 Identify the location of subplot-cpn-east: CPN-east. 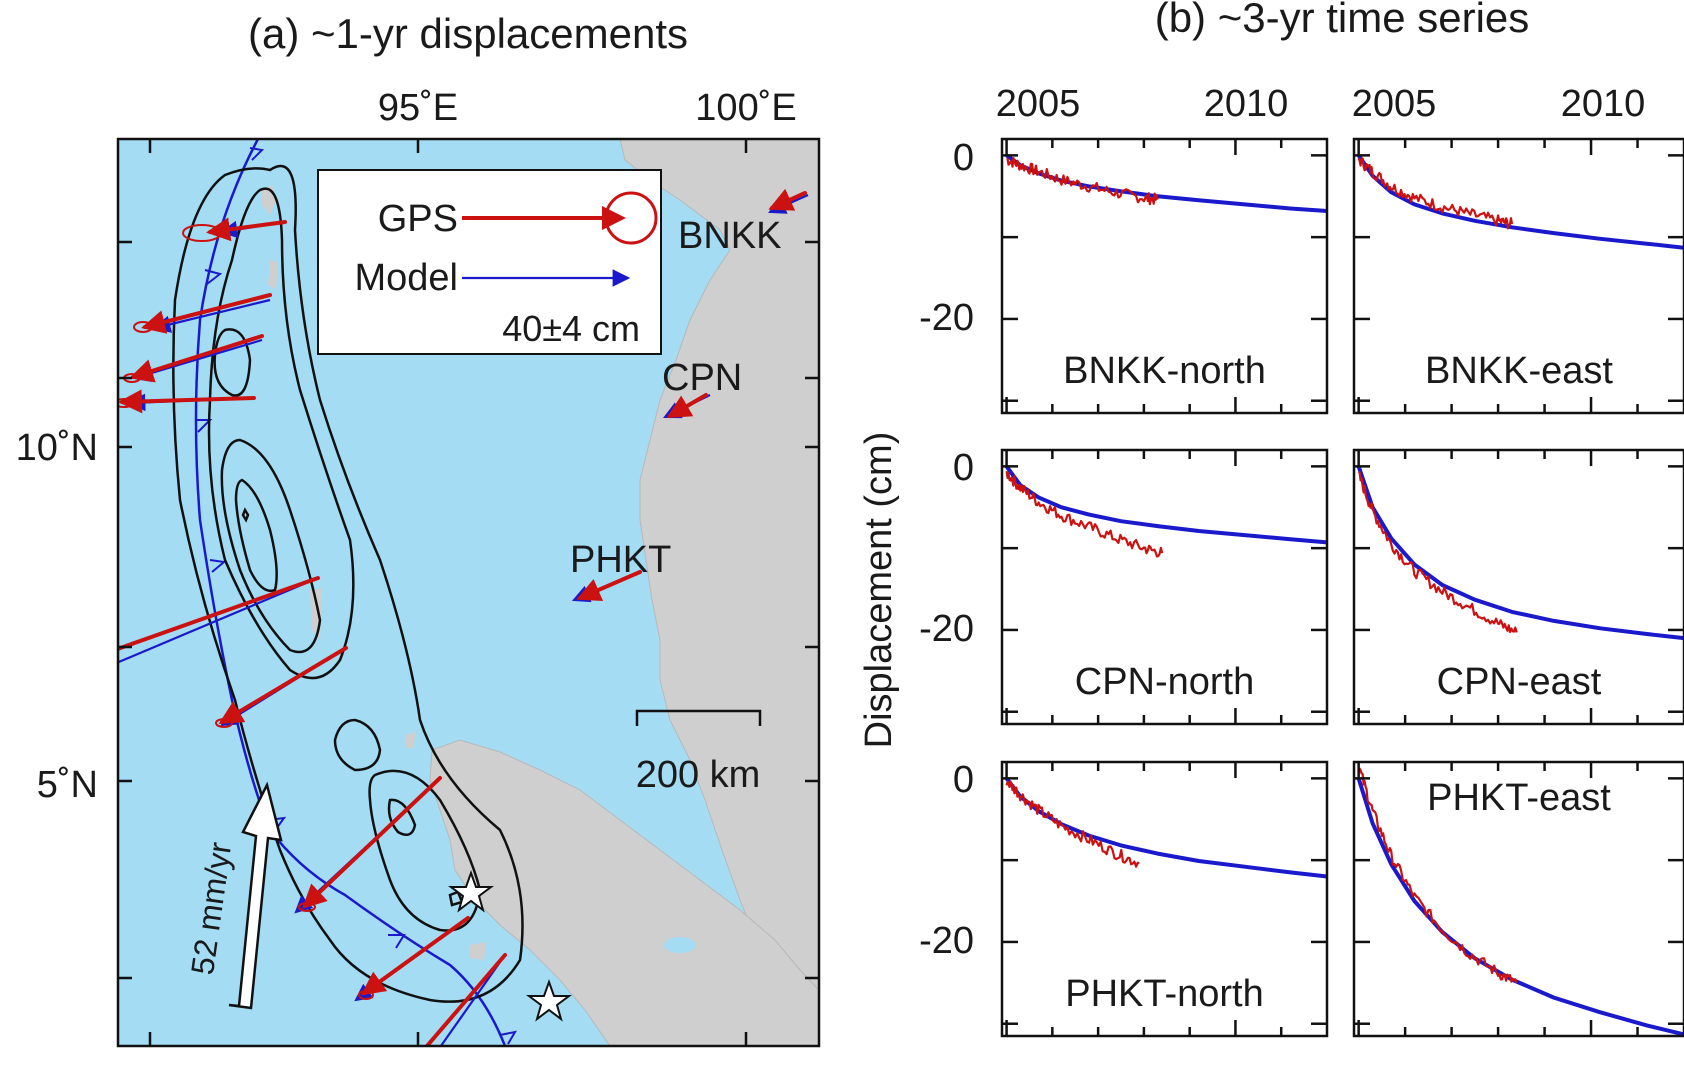
(1518, 587).